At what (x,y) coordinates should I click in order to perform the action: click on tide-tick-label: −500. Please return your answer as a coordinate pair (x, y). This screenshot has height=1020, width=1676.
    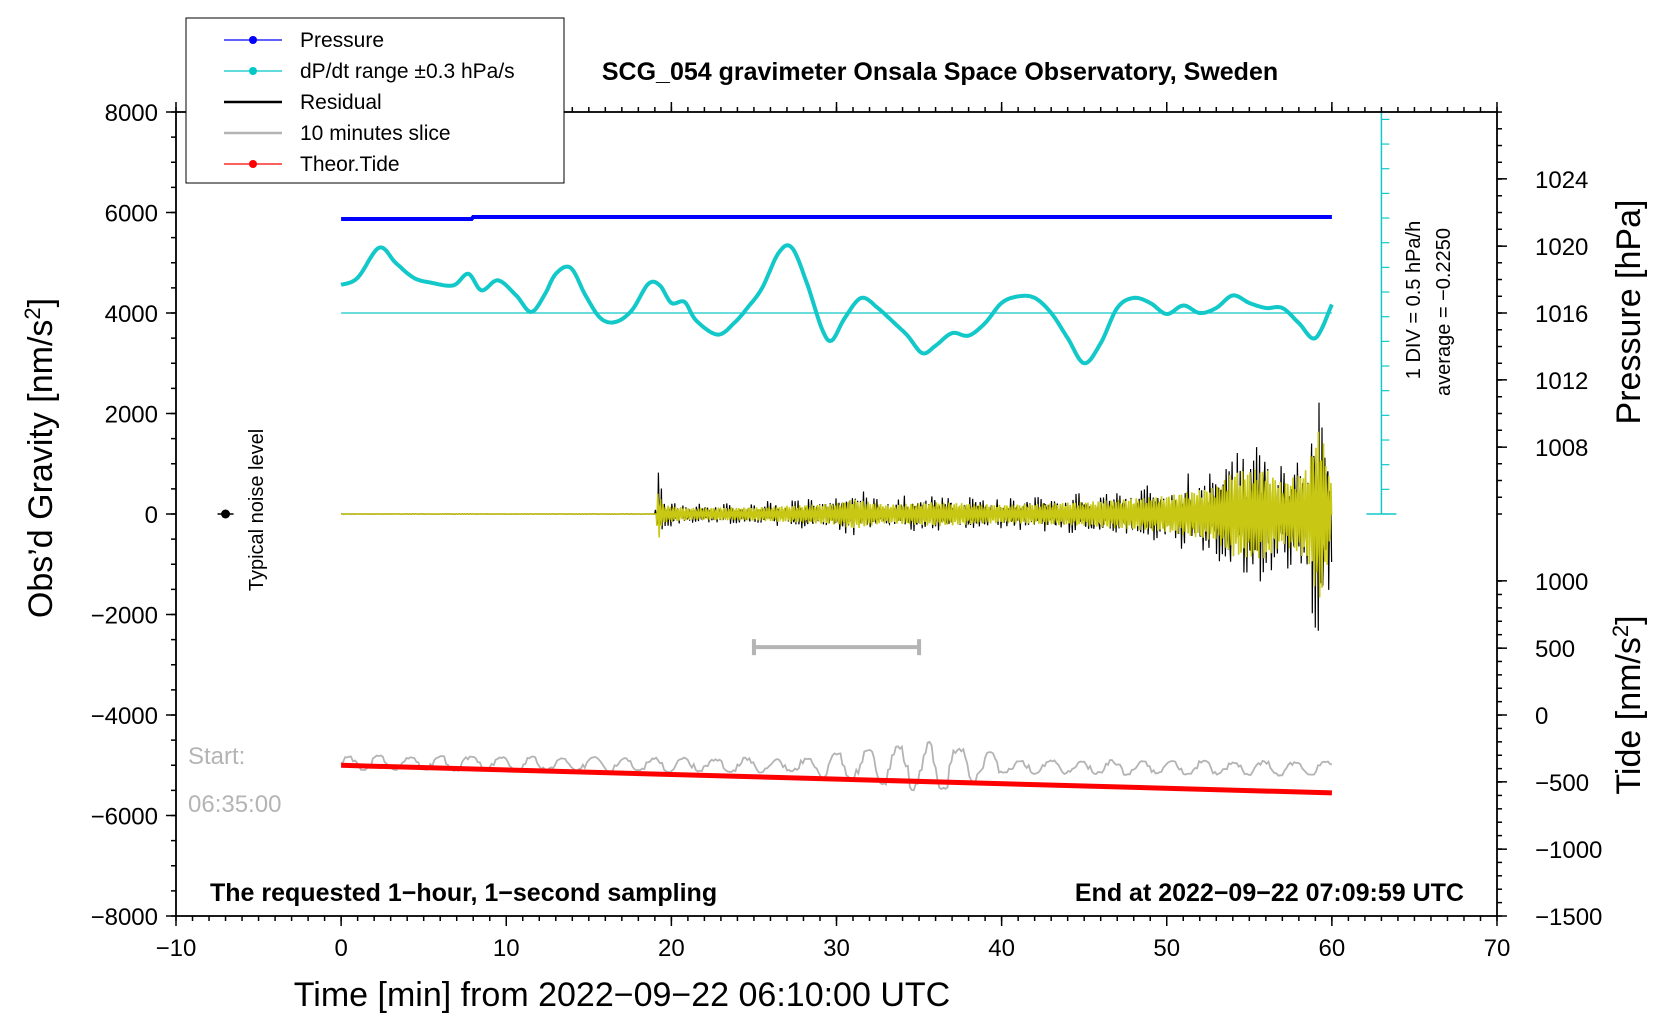
    Looking at the image, I should click on (1562, 783).